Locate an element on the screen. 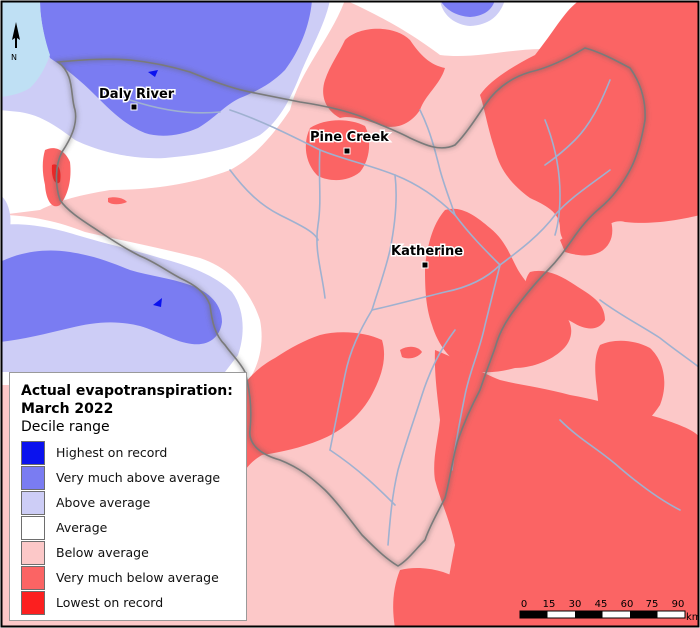  scale-tick-label: 45 is located at coordinates (601, 604).